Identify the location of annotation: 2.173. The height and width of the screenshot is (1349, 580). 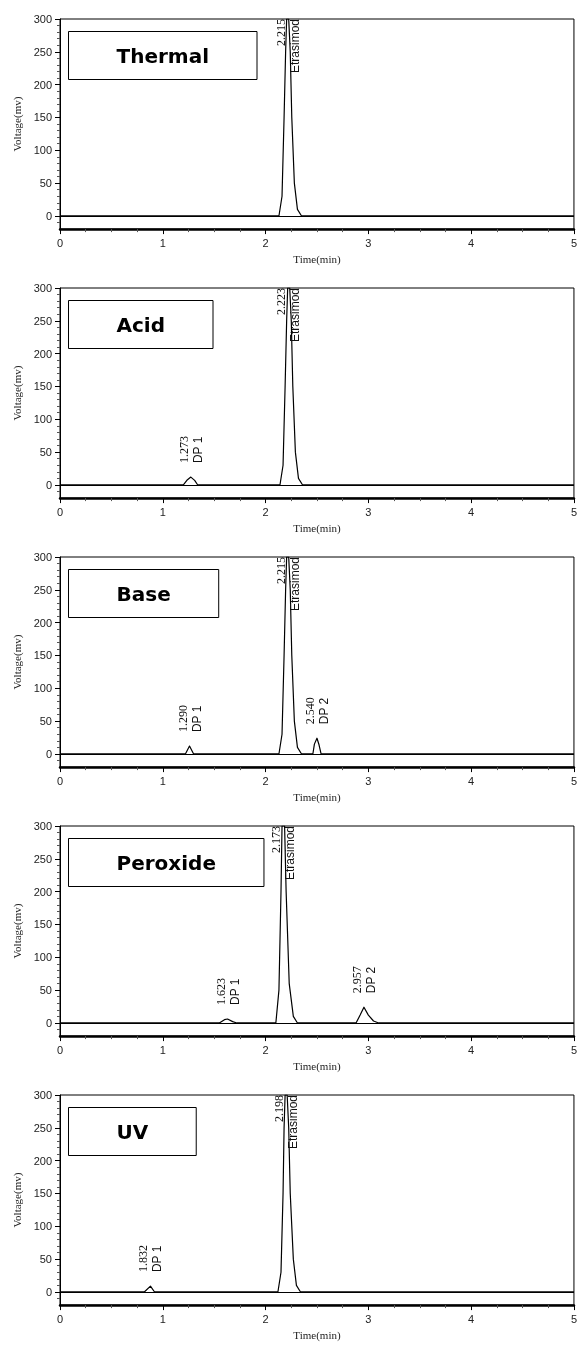
(276, 839).